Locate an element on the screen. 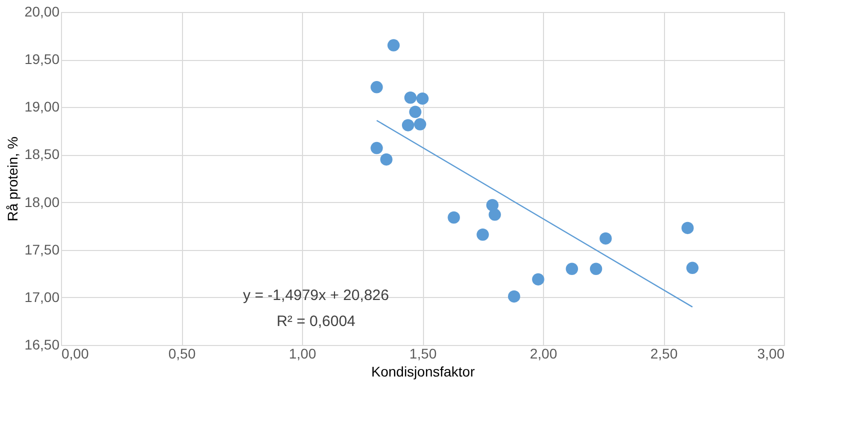  y-tick-label: 16,50 is located at coordinates (42, 344).